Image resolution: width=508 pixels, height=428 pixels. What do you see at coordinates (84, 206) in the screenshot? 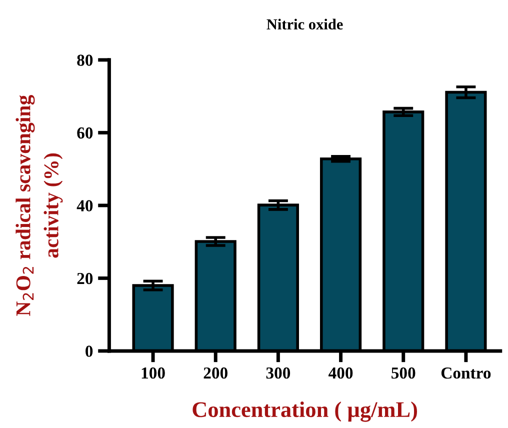
I see `y-tick-label: 40` at bounding box center [84, 206].